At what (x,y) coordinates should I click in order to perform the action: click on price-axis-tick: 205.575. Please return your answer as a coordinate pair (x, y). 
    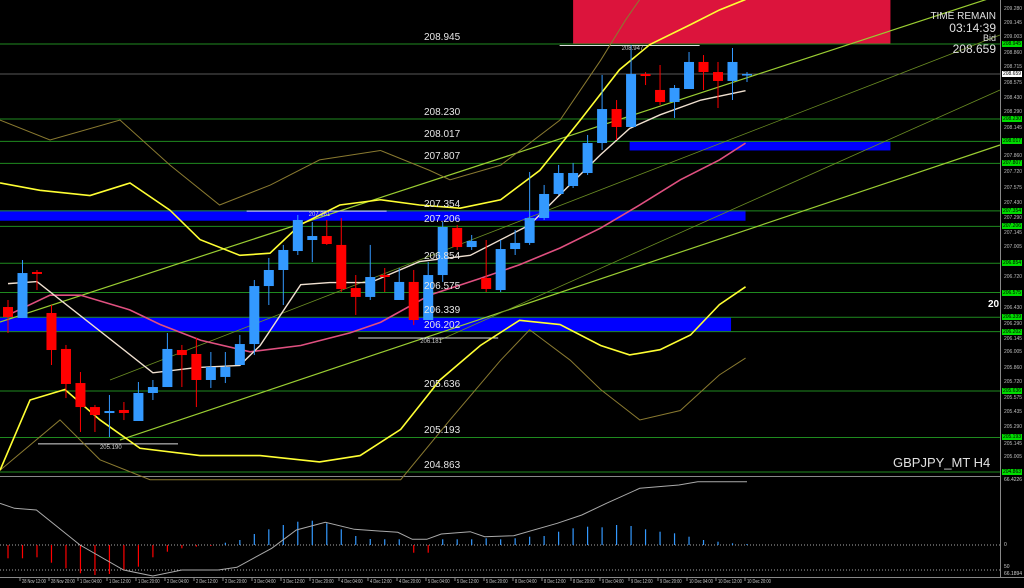
    Looking at the image, I should click on (1013, 398).